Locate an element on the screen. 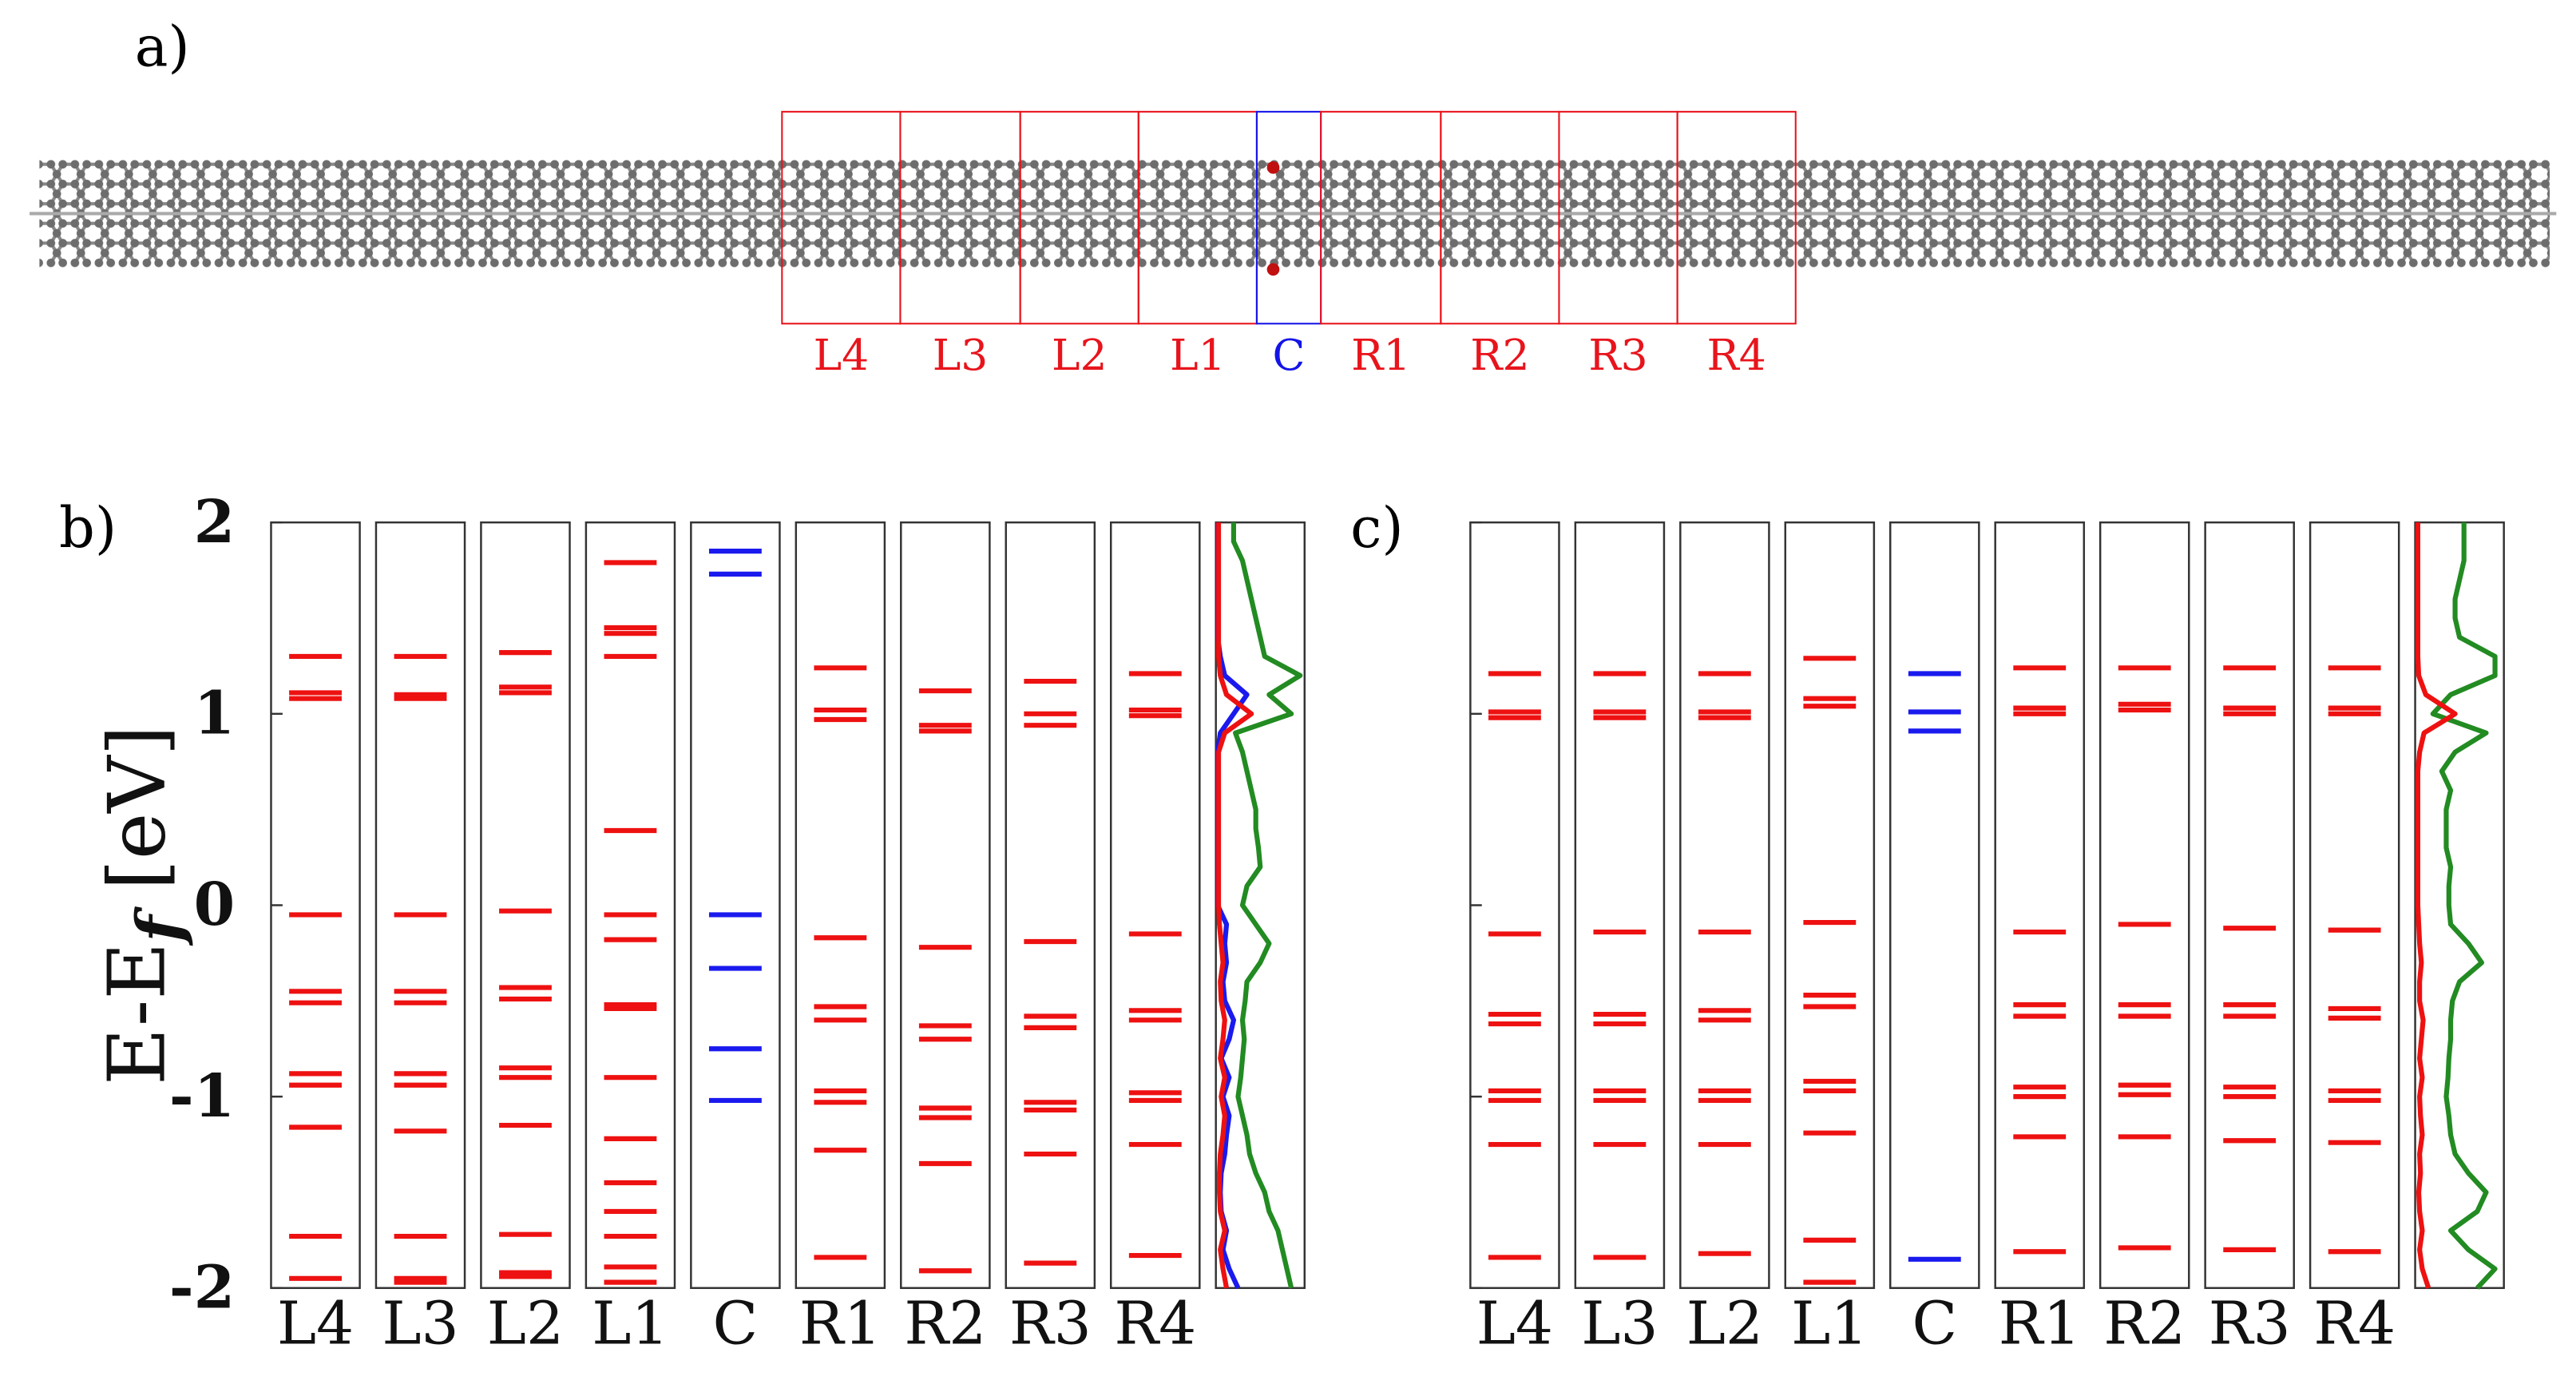  y-tick-label: 0 is located at coordinates (215, 905).